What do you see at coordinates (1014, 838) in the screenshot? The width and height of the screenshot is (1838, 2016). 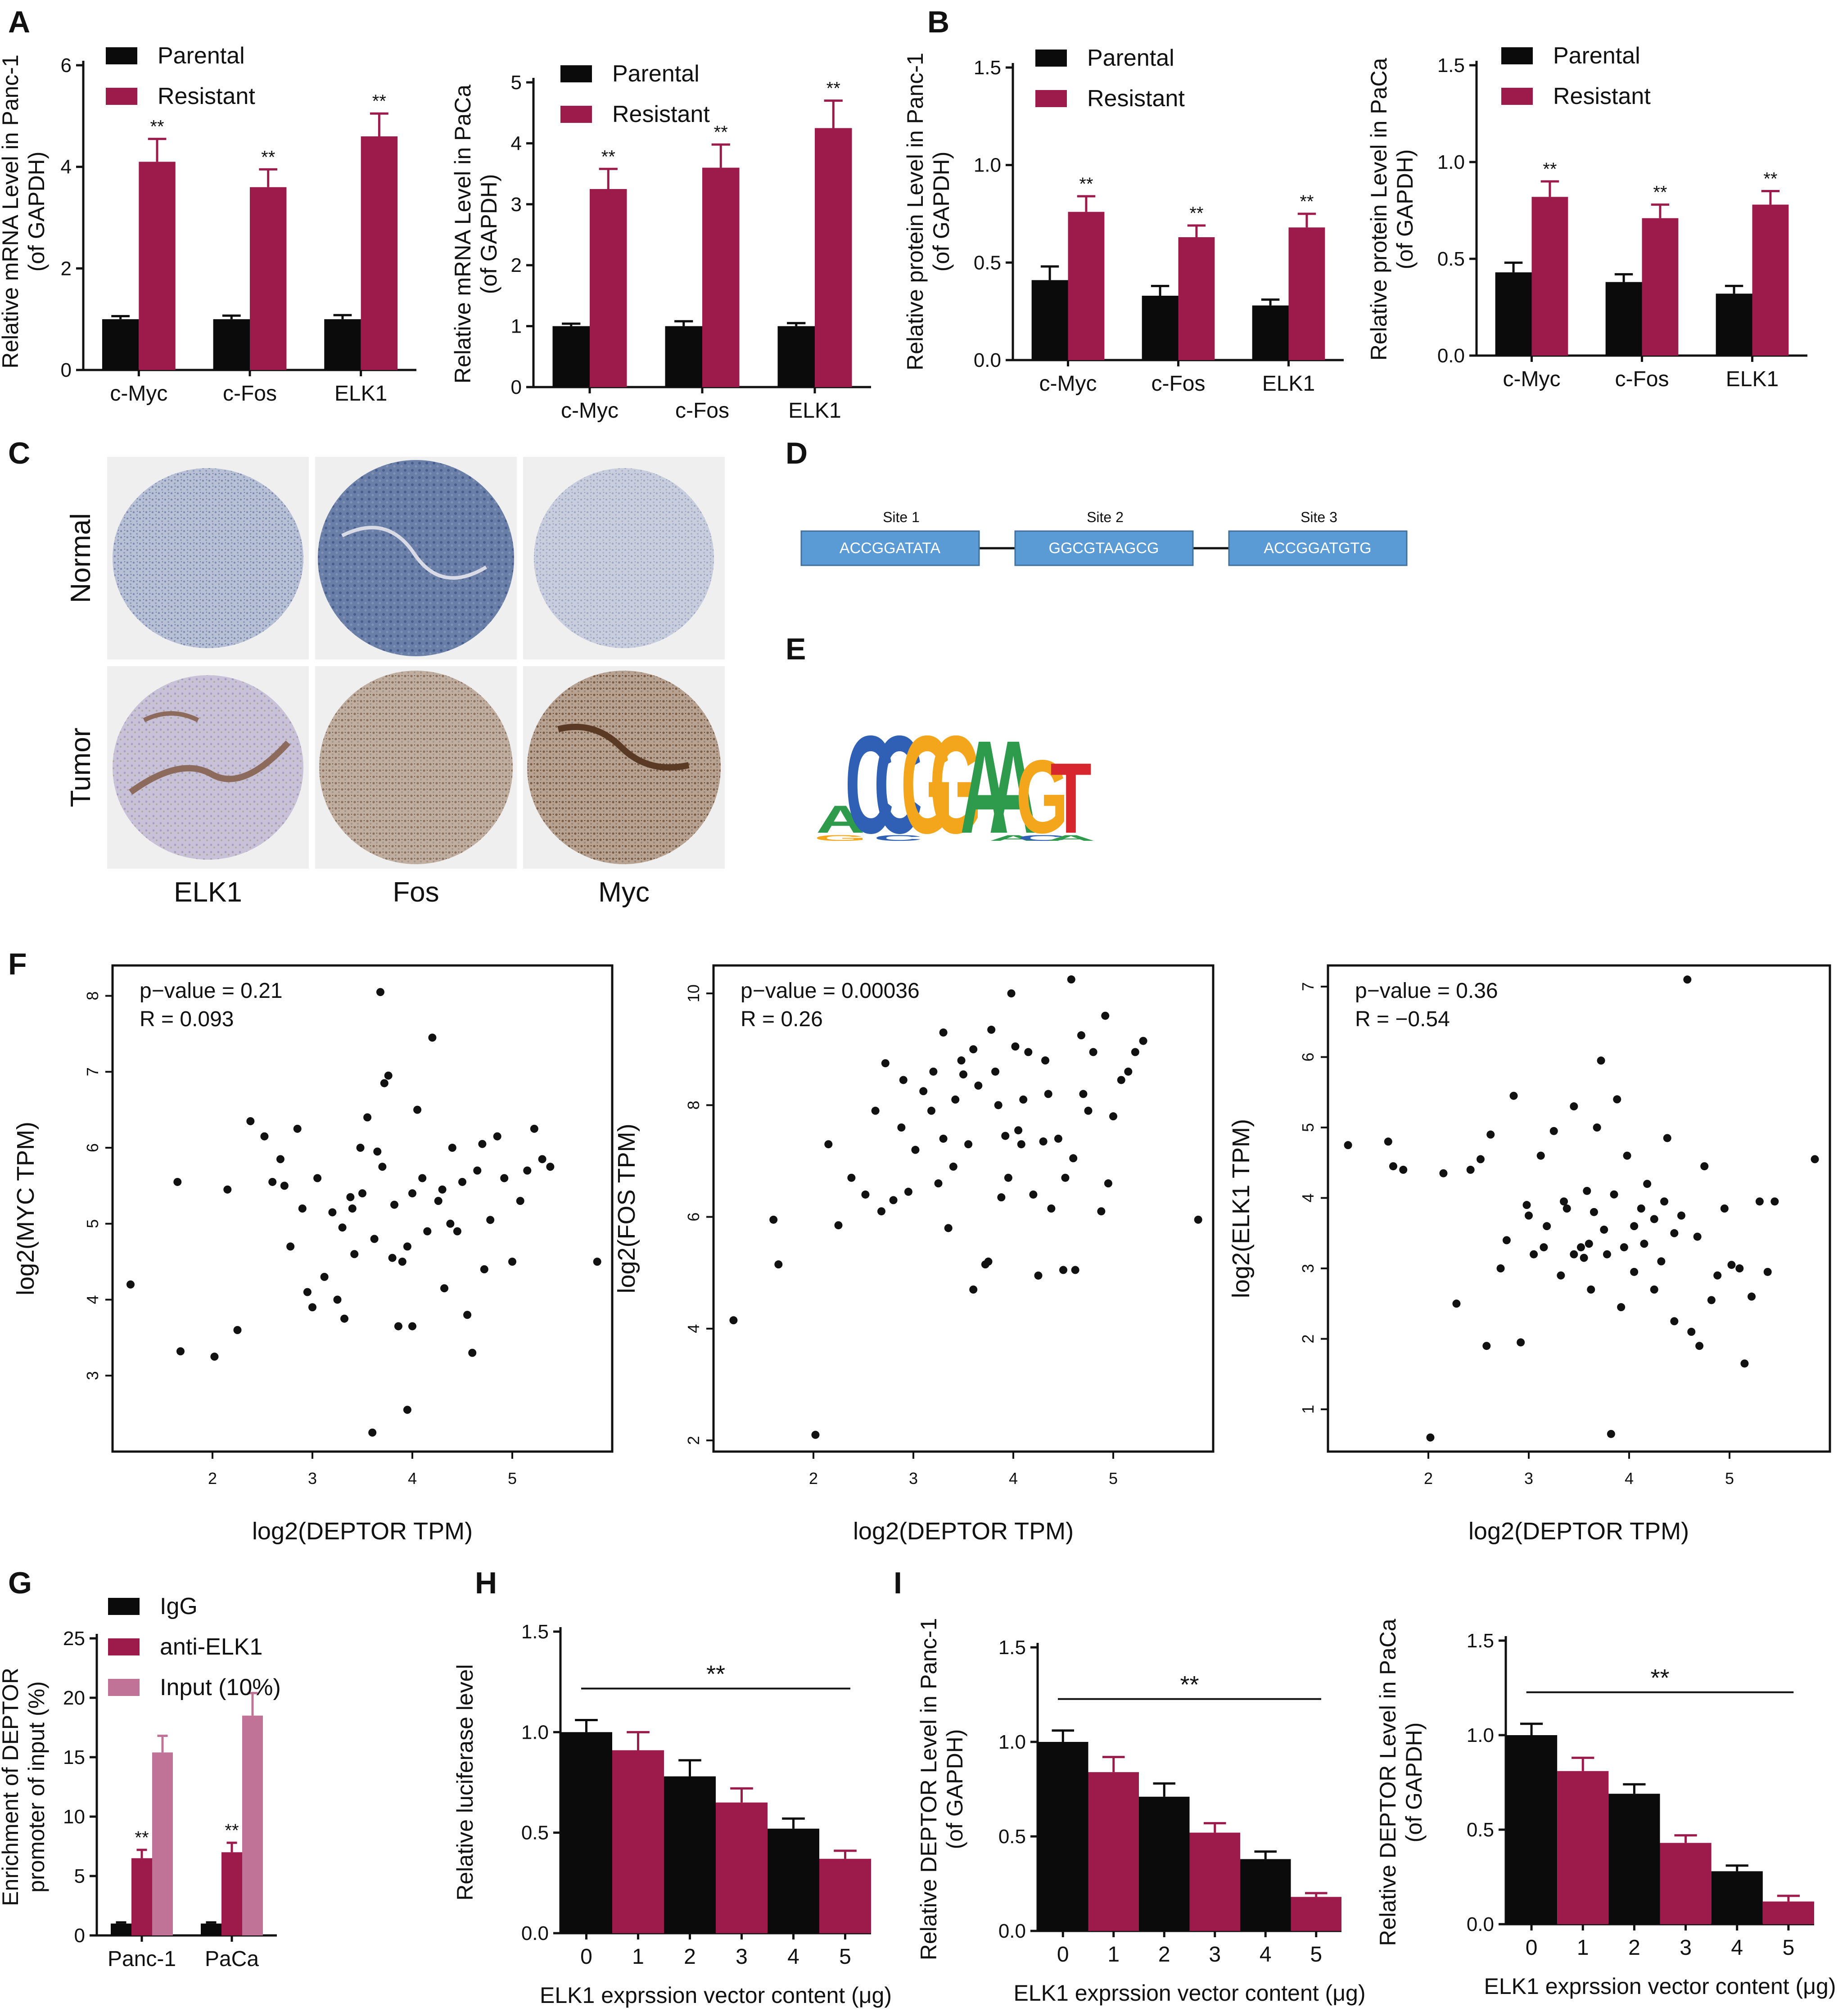 I see `motif-minor-letter: A` at bounding box center [1014, 838].